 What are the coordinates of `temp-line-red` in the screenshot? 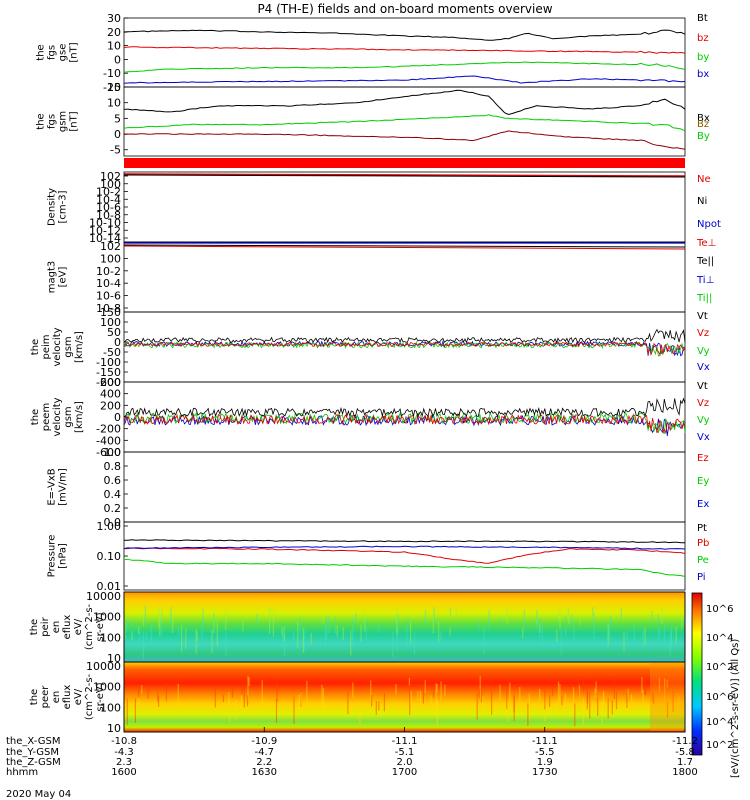 It's located at (404, 247).